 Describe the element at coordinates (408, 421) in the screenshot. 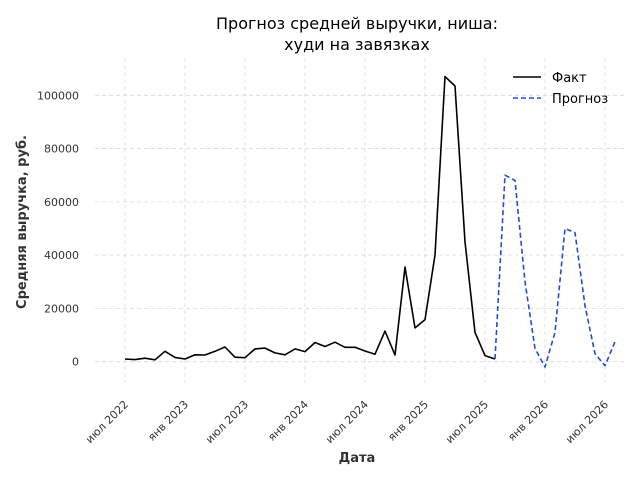

I see `x-tick-label: янв 2025` at that location.